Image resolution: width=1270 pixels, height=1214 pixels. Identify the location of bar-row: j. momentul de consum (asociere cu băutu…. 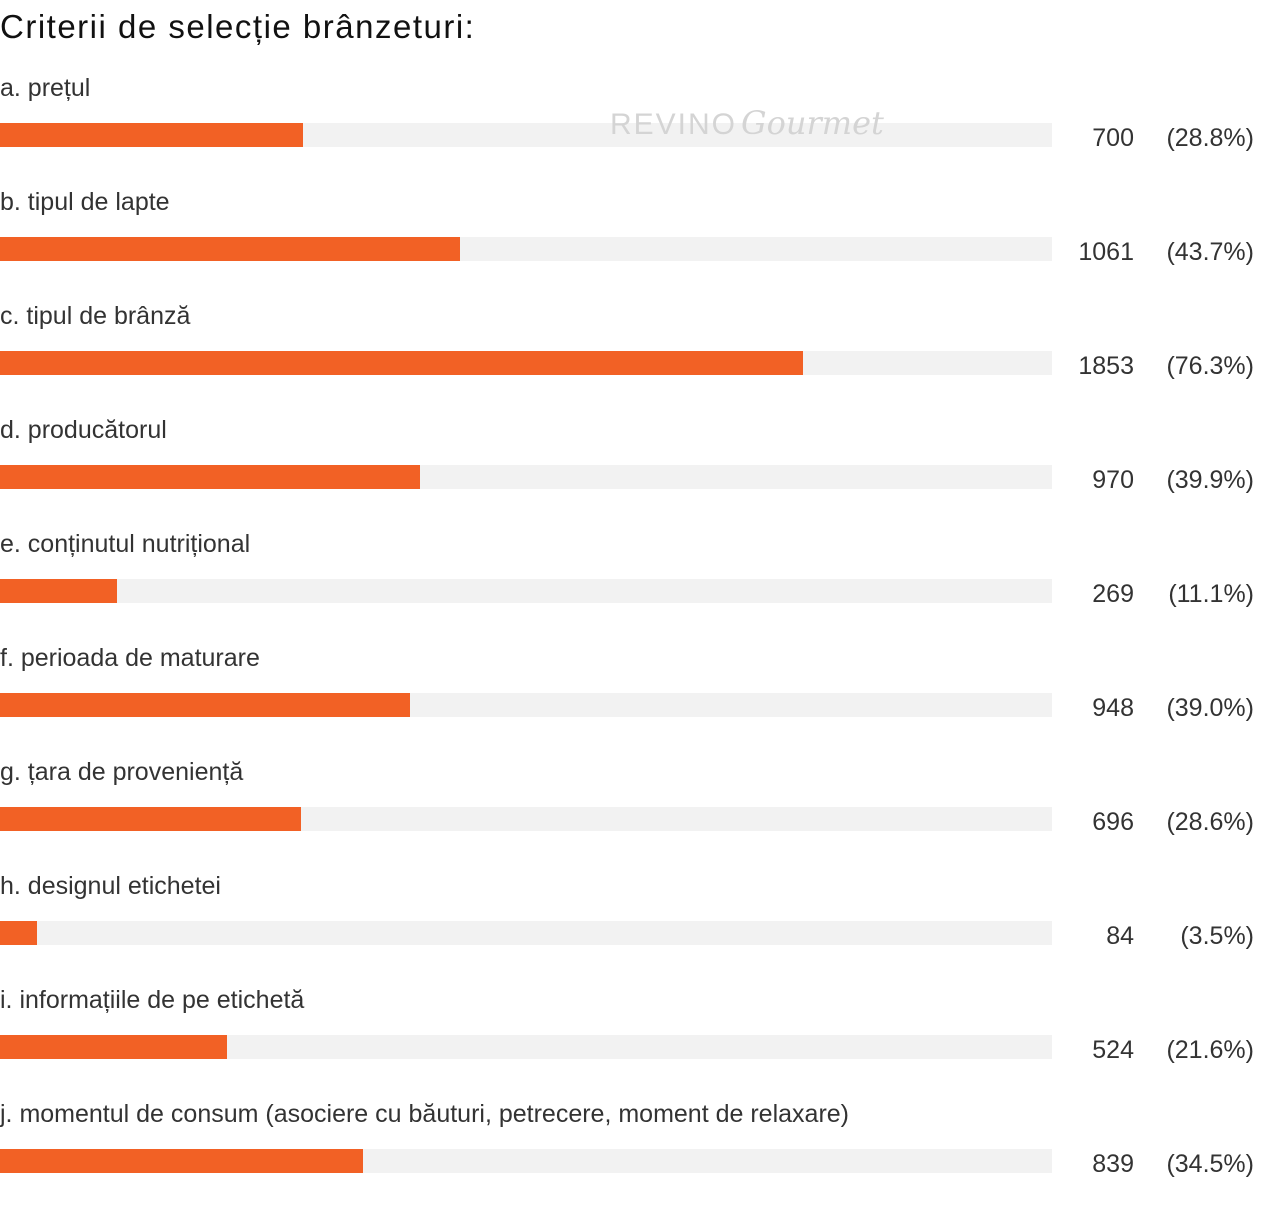
(635, 1157).